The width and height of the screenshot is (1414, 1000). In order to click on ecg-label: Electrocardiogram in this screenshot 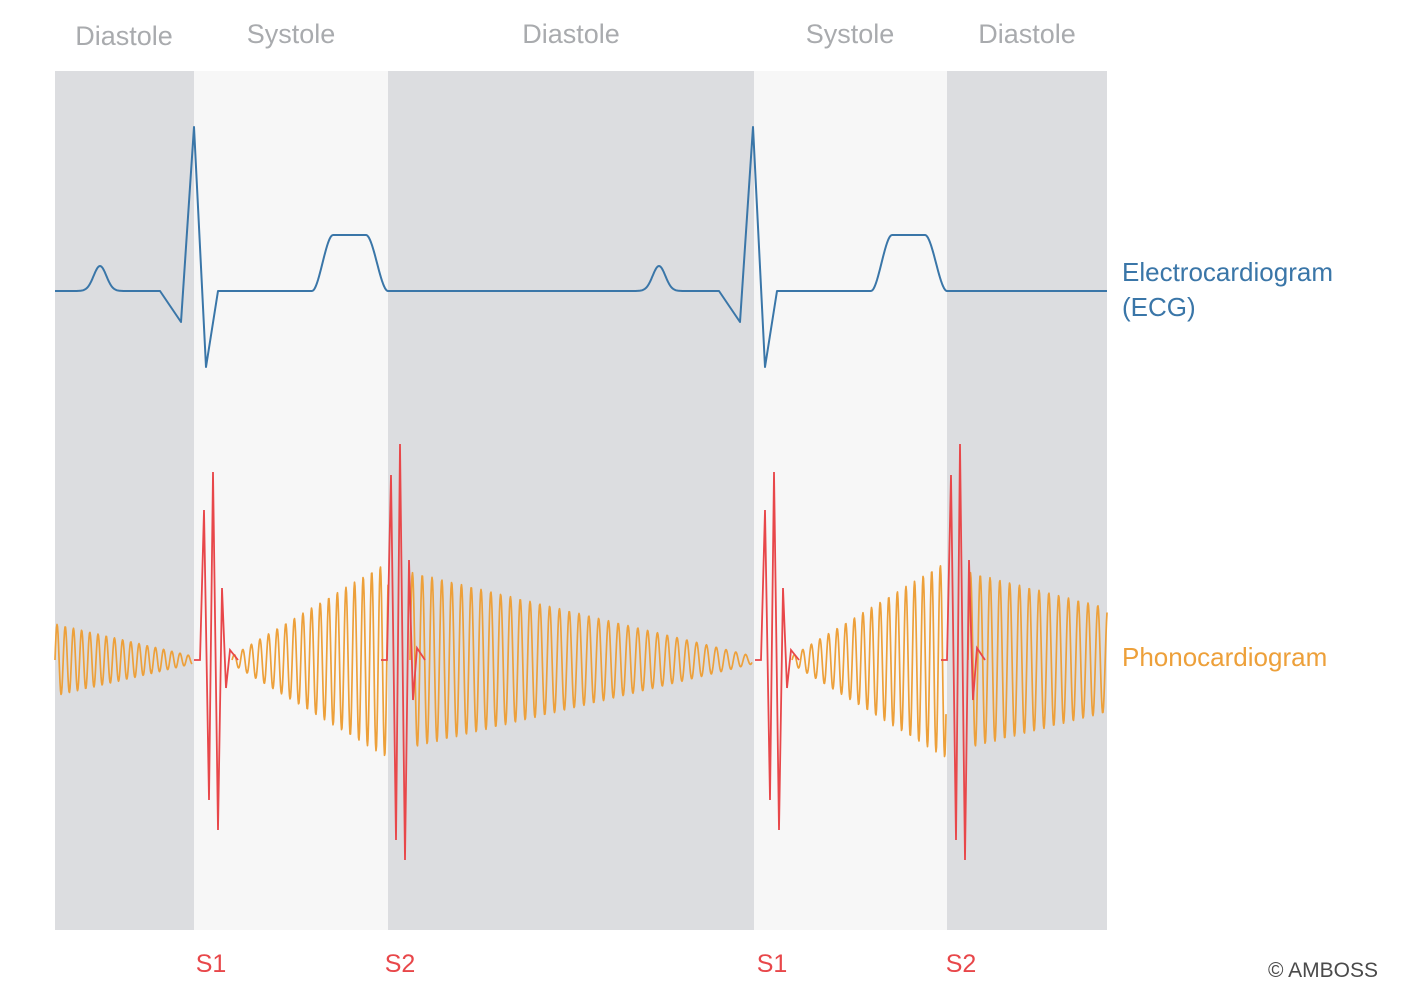, I will do `click(1227, 272)`.